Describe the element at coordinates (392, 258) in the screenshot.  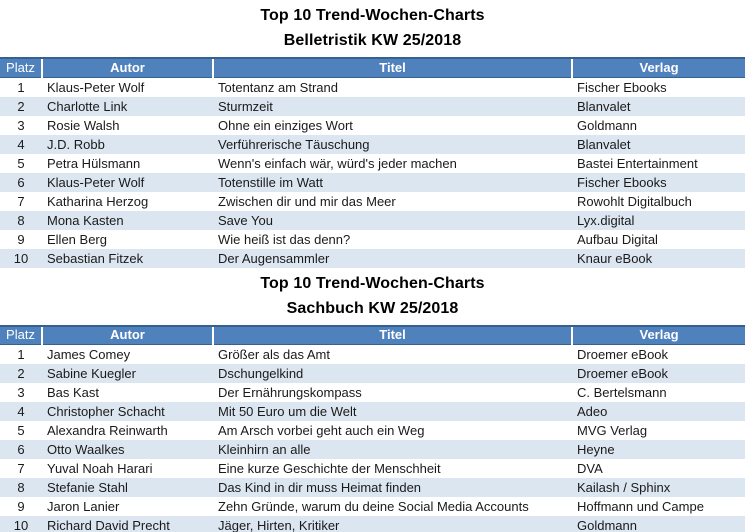
I see `cell-titel: Der Augensammler` at that location.